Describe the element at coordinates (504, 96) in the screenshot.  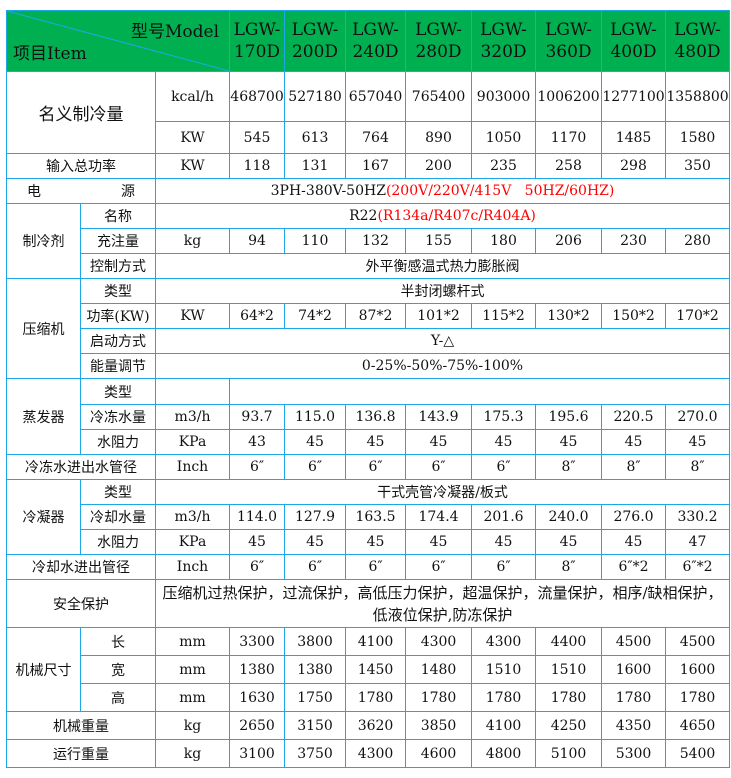
I see `value-cell: 903000` at that location.